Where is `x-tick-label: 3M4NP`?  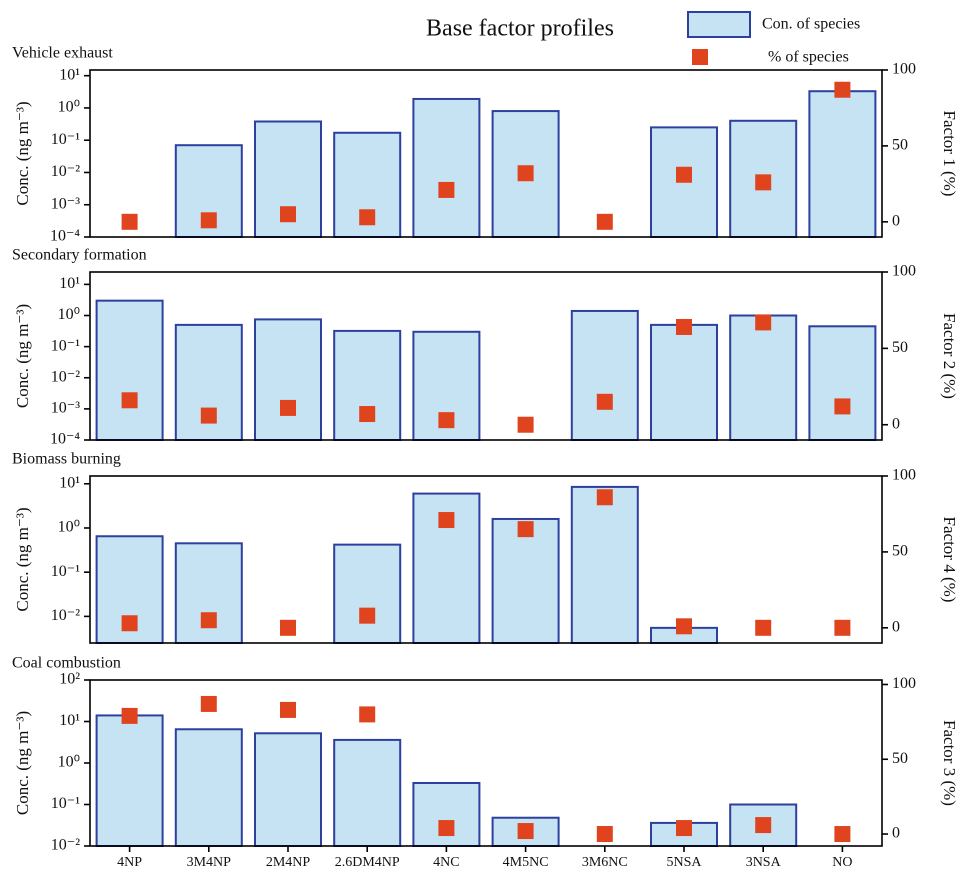 x-tick-label: 3M4NP is located at coordinates (209, 862).